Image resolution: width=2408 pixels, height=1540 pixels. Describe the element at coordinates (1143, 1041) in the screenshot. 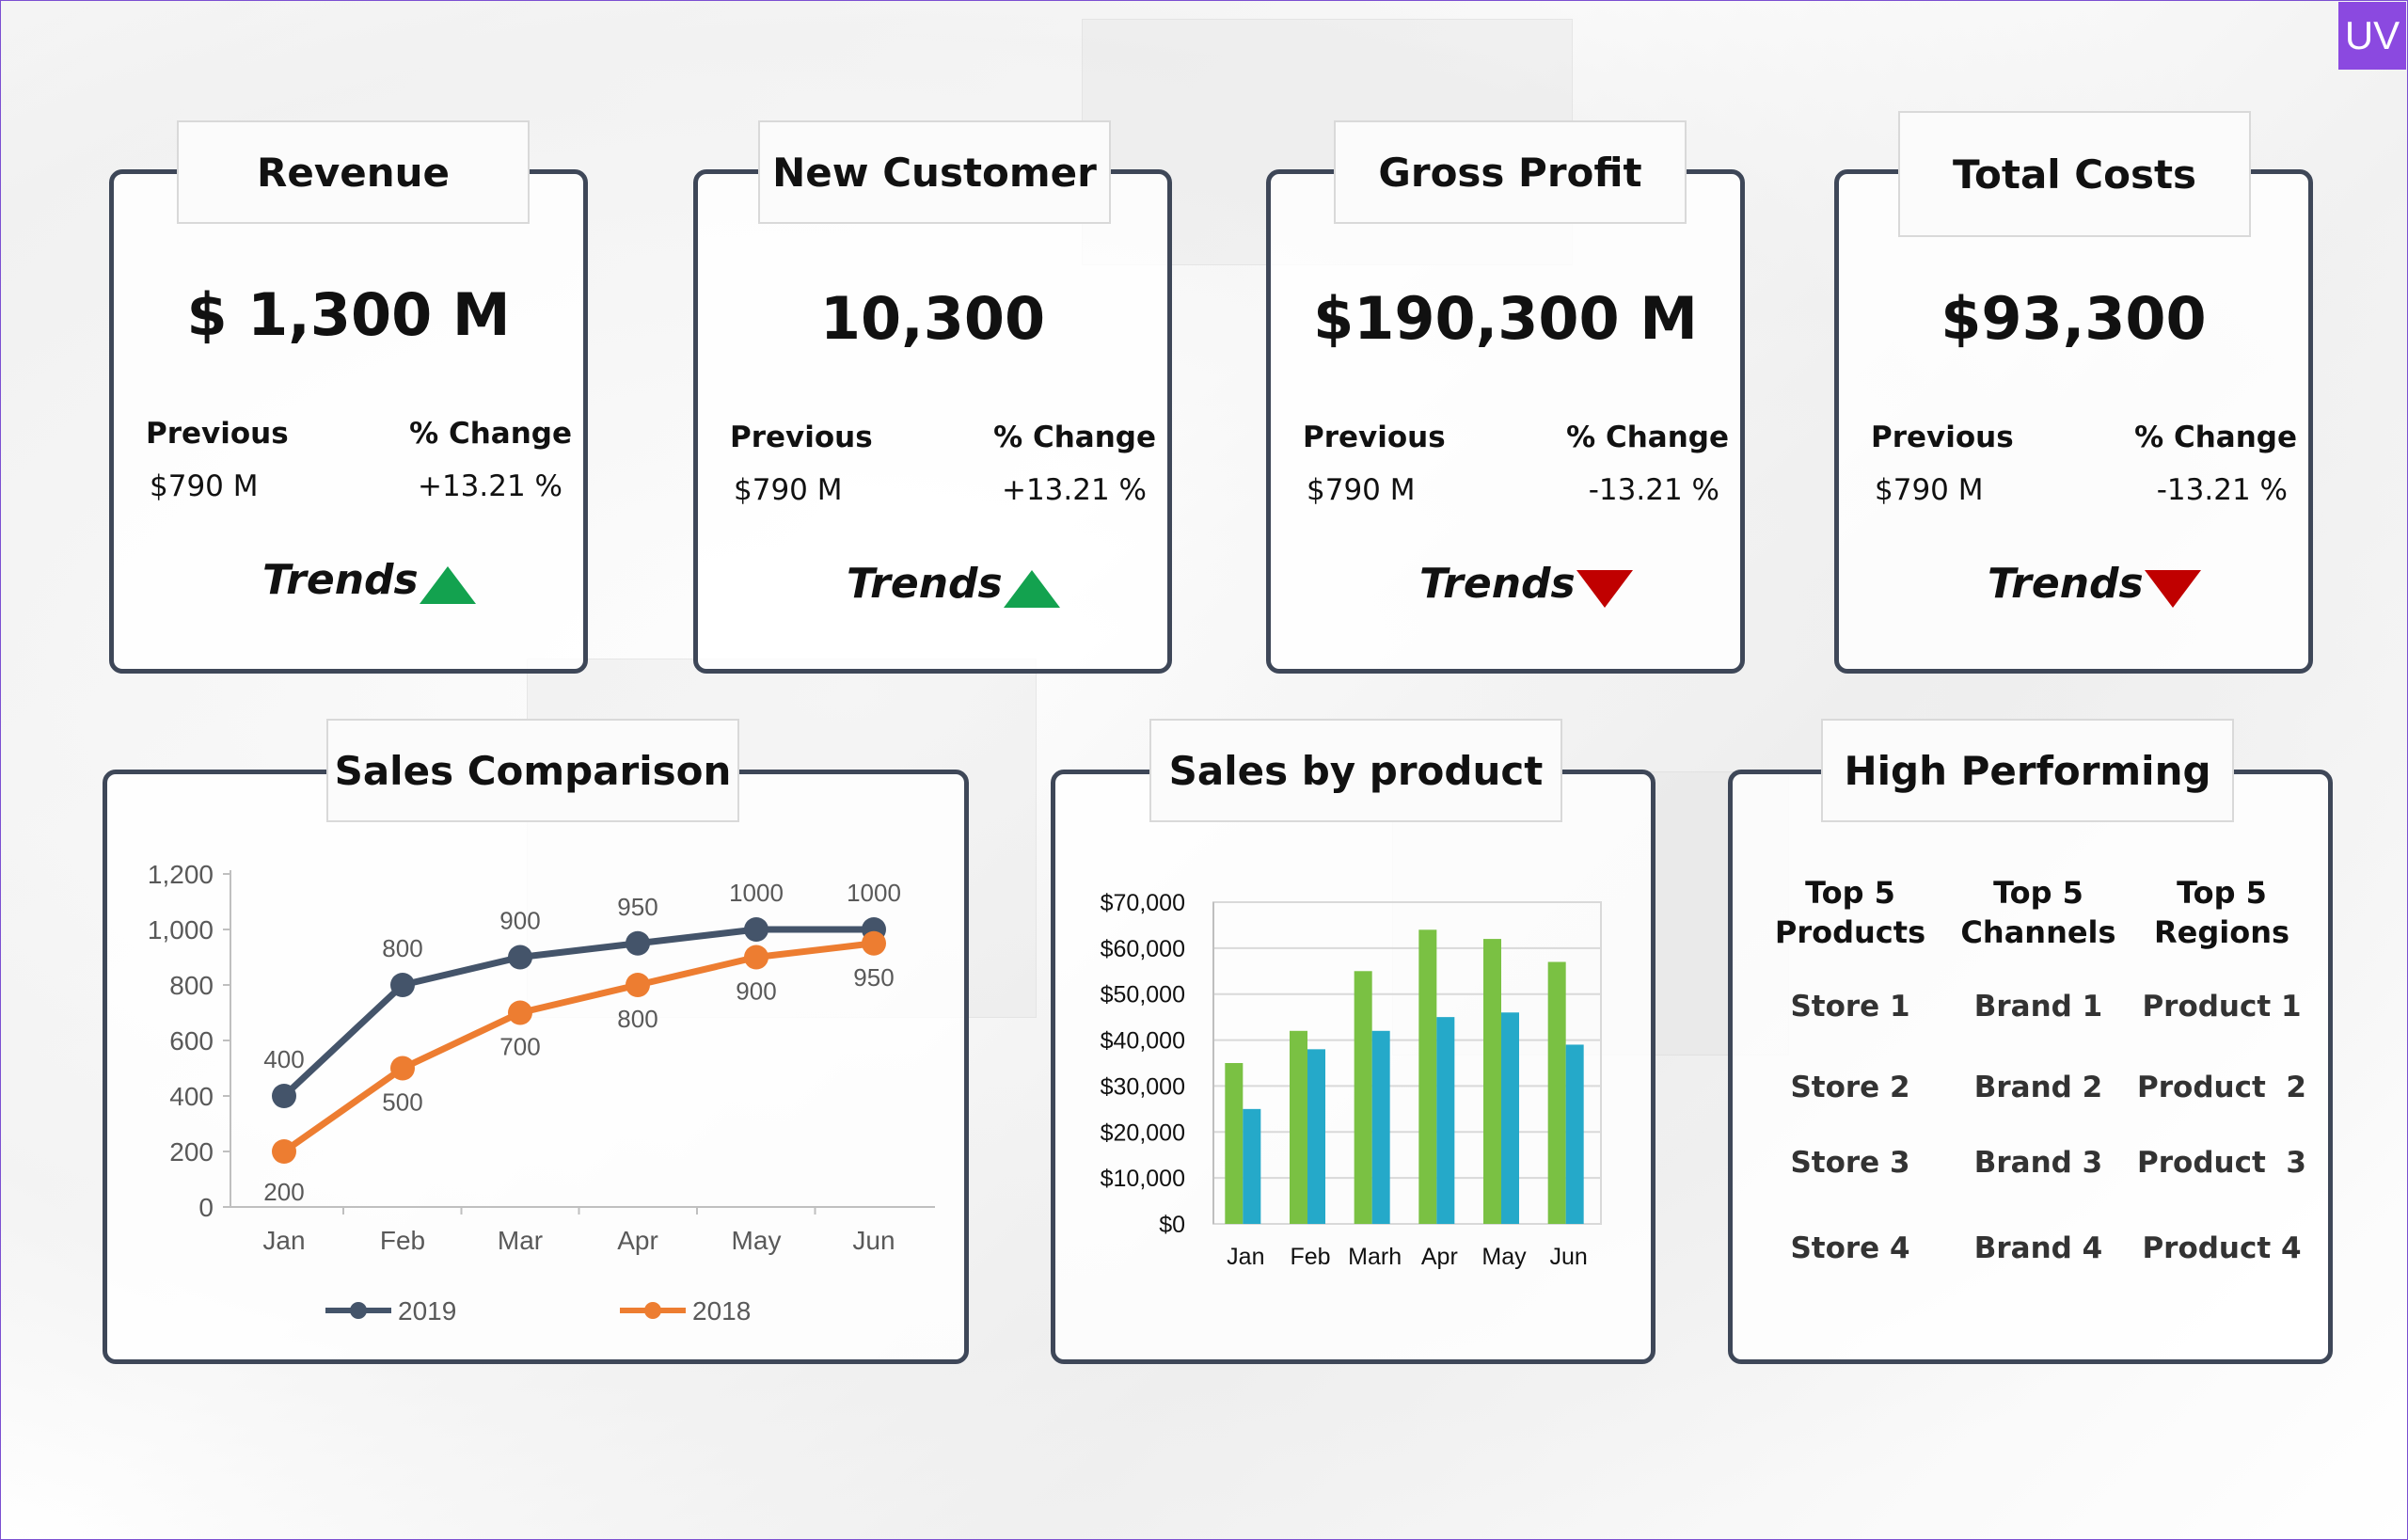

I see `y-tick-label: $40,000` at that location.